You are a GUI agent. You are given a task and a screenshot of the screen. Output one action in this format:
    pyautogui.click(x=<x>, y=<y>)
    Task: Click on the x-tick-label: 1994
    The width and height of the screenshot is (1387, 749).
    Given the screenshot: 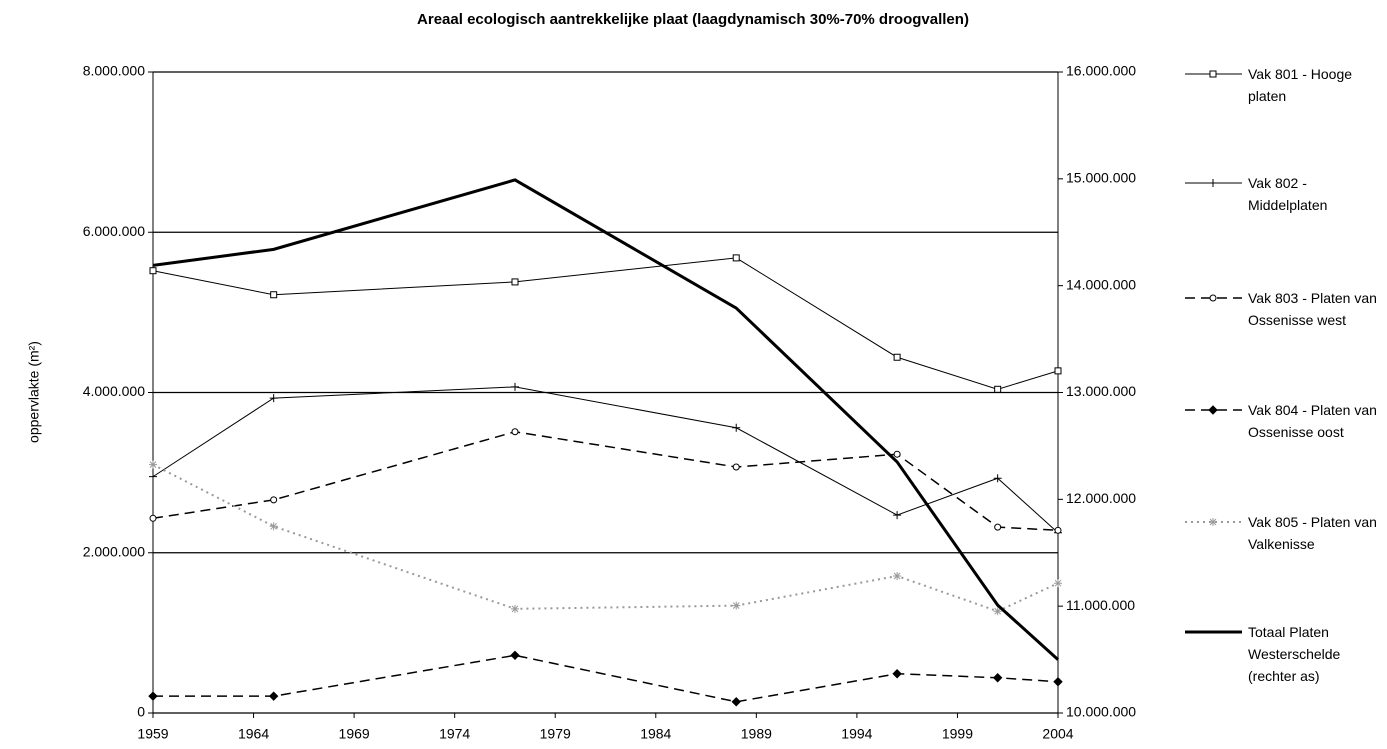 What is the action you would take?
    pyautogui.click(x=856, y=734)
    